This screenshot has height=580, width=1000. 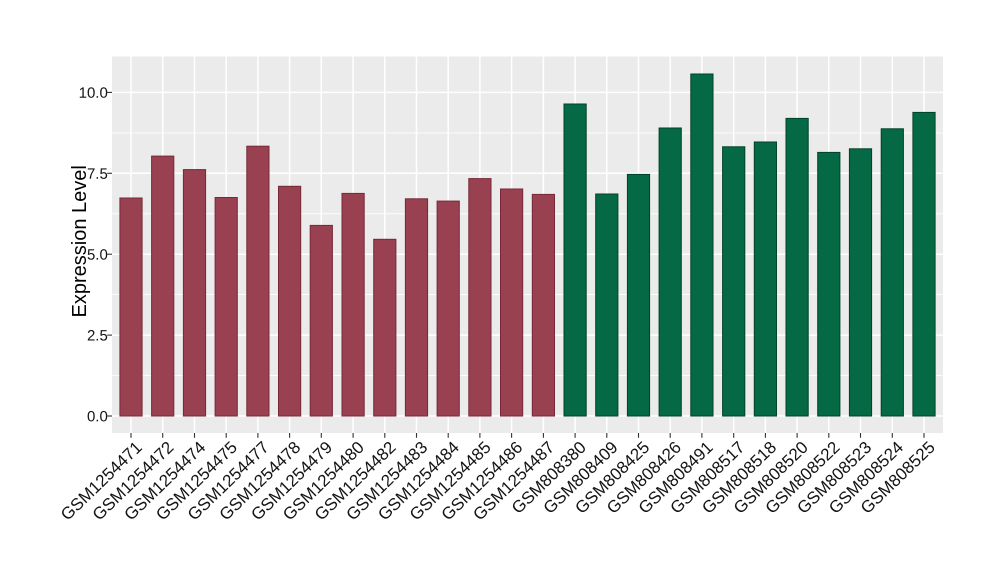 I want to click on svg-text: 7.5, so click(x=97, y=174).